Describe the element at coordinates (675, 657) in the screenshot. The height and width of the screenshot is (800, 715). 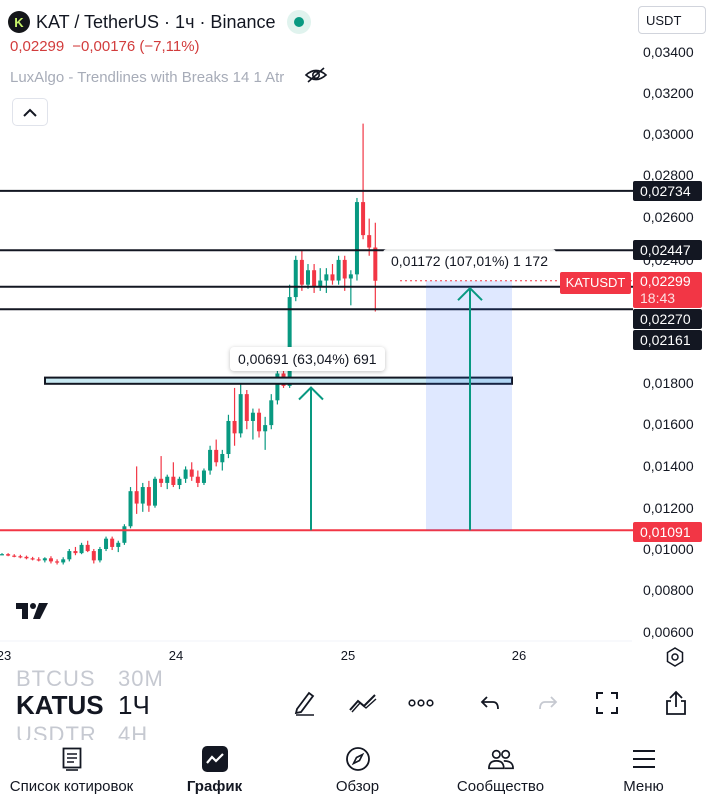
I see `chart-settings-icon` at that location.